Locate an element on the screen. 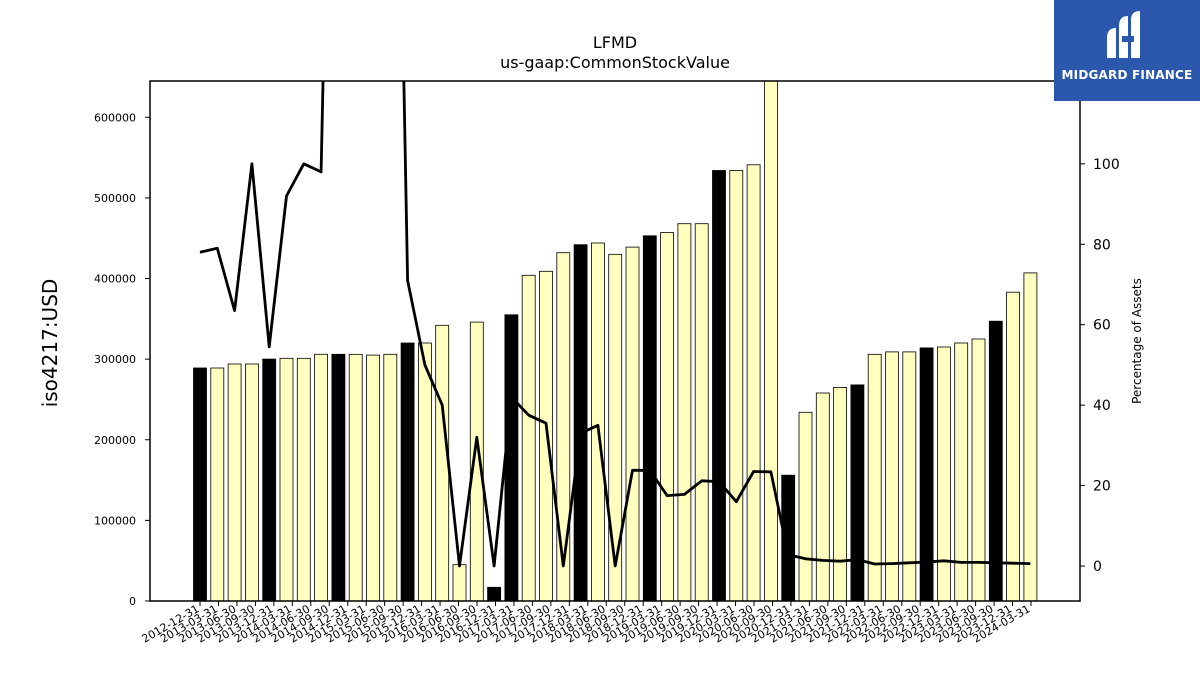 The height and width of the screenshot is (675, 1200). right-axis: 0 20 40 60 80 100 is located at coordinates (1100, 366).